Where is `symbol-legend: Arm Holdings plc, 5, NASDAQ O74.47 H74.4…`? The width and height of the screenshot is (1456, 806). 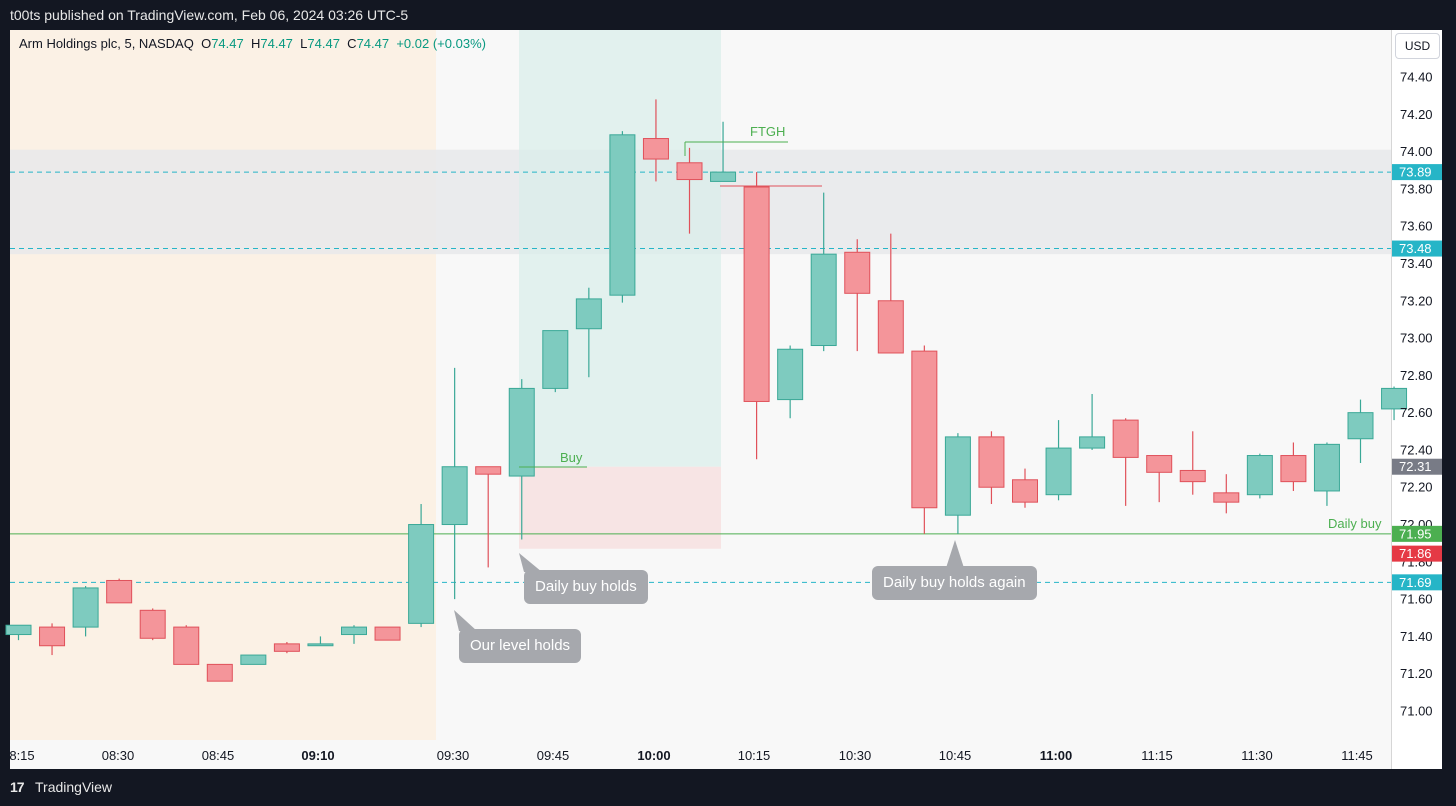 symbol-legend: Arm Holdings plc, 5, NASDAQ O74.47 H74.4… is located at coordinates (252, 43).